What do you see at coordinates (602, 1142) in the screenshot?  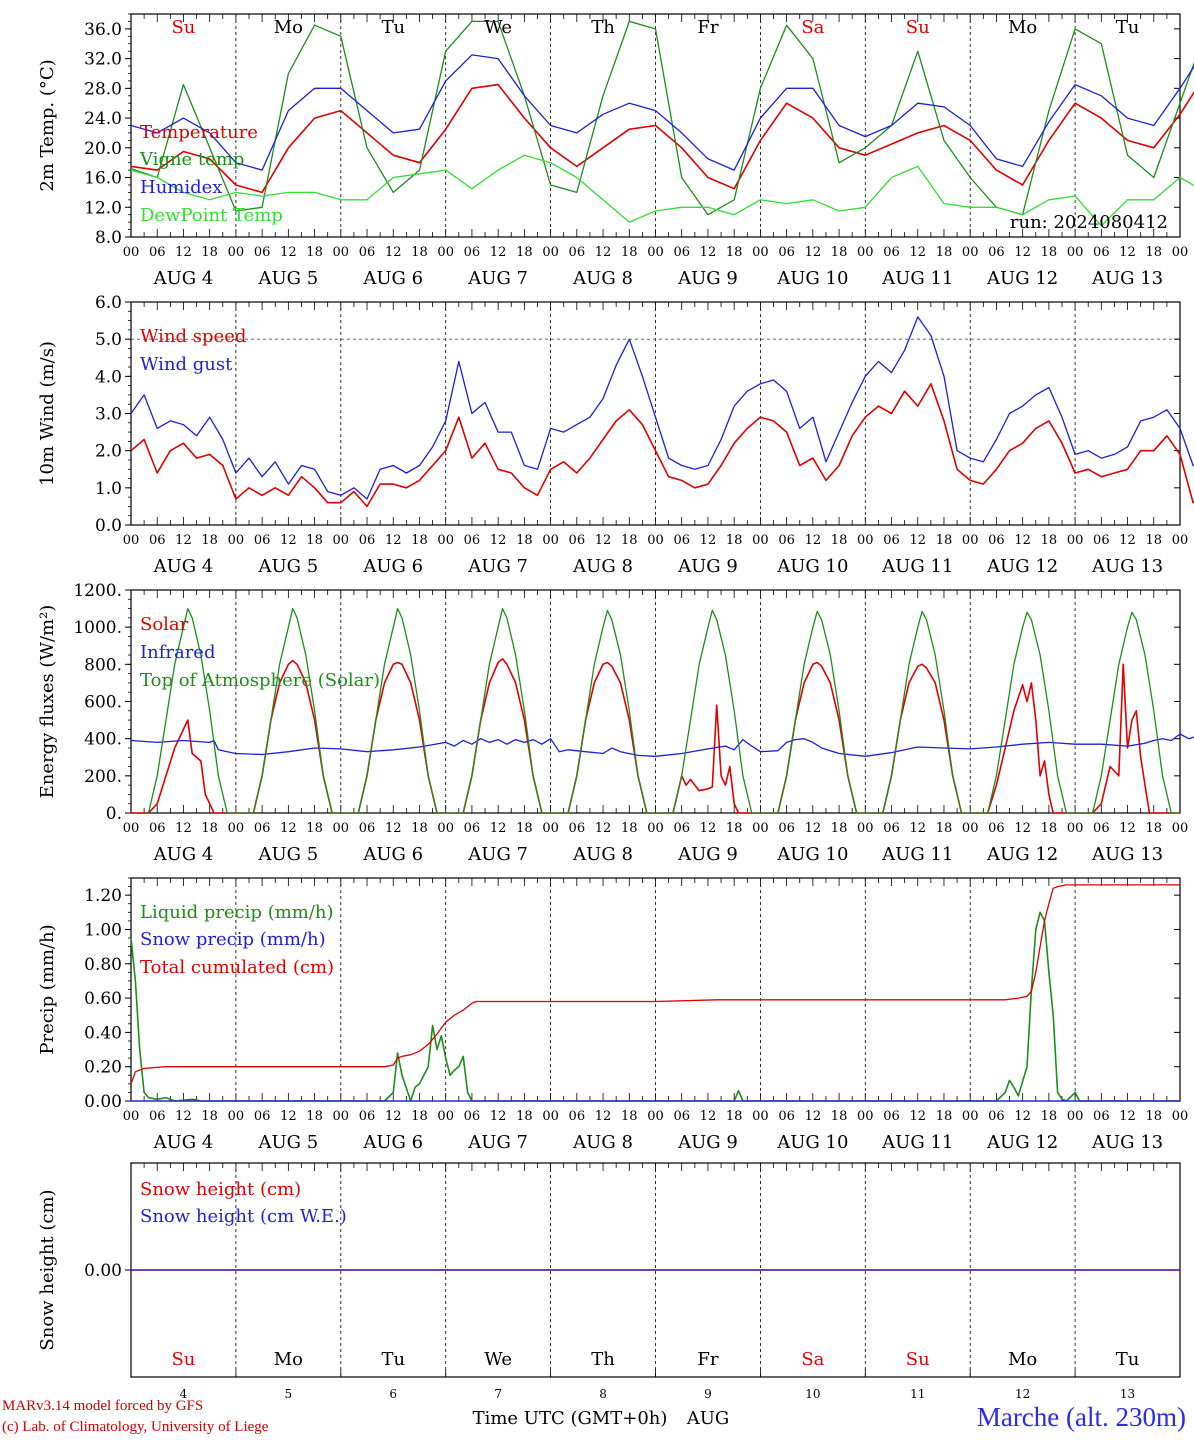 I see `date-label: AUG 8` at bounding box center [602, 1142].